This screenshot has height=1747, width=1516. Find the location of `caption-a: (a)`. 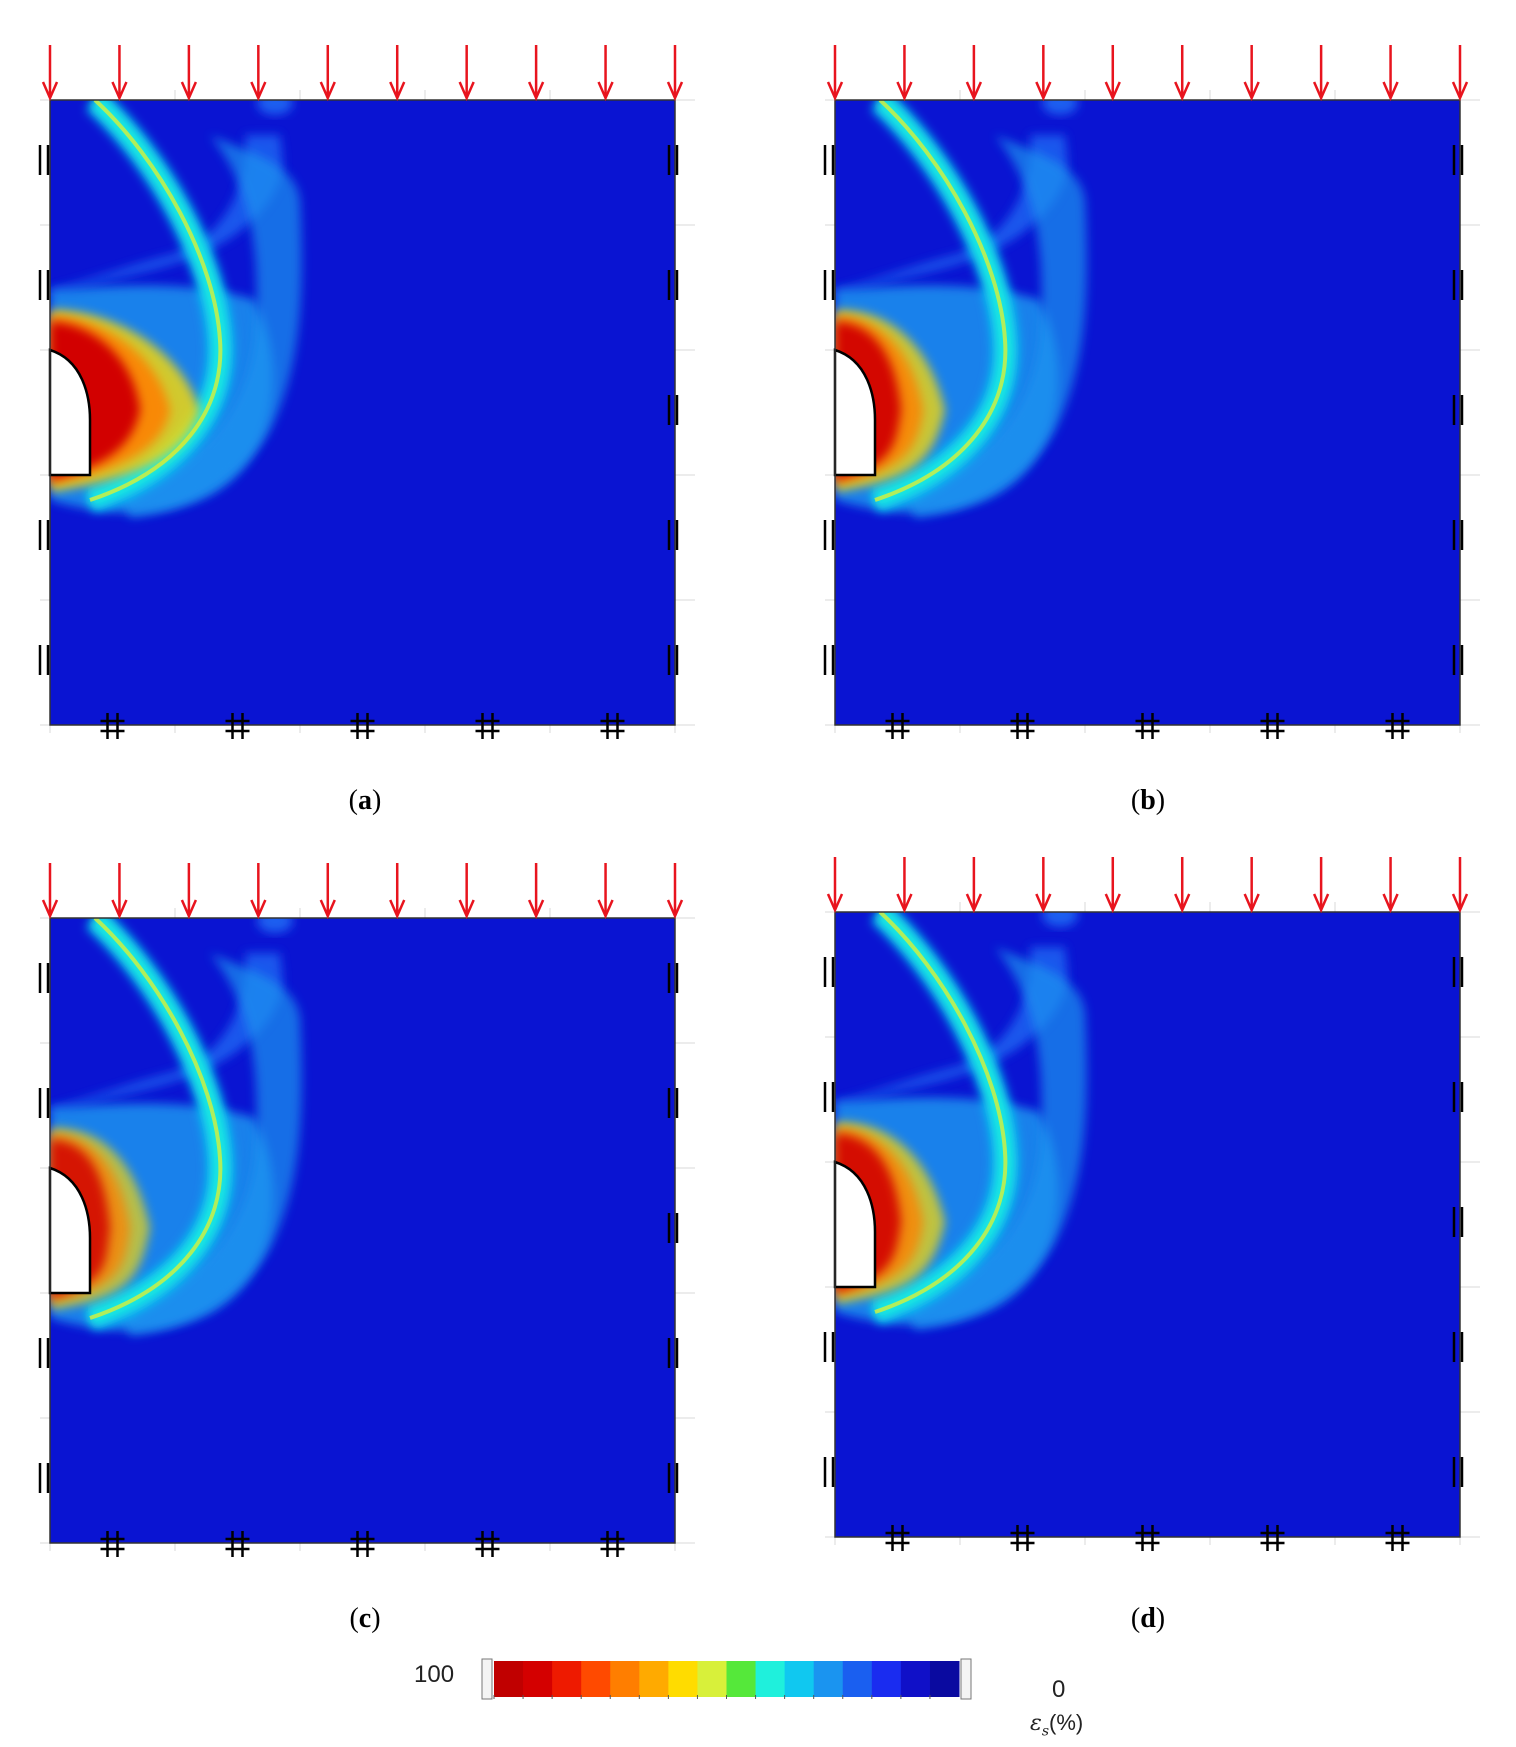

caption-a: (a) is located at coordinates (365, 800).